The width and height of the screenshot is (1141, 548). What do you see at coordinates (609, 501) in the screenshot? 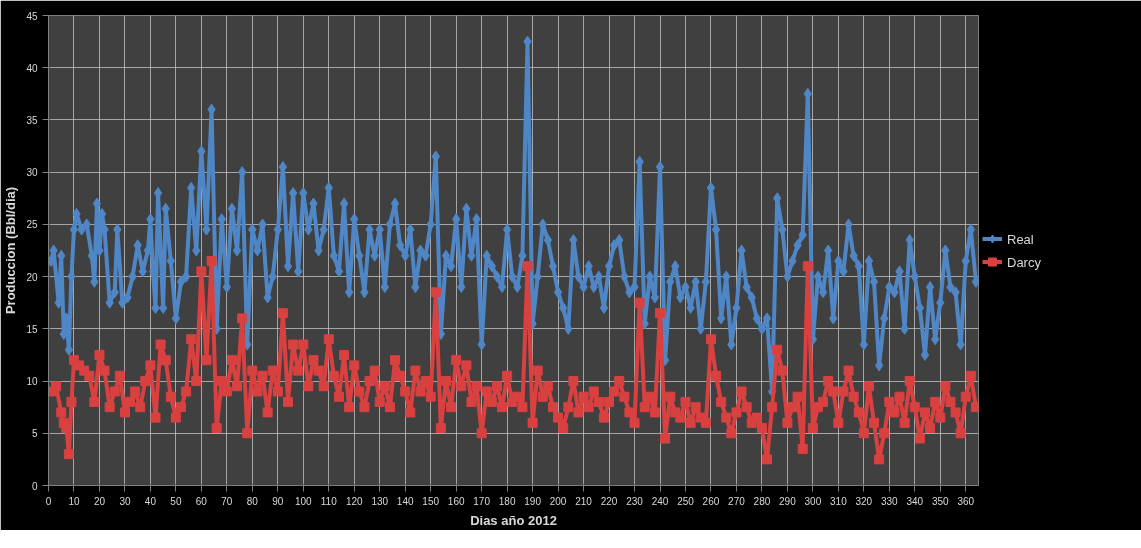
I see `x-tick-label: 220` at bounding box center [609, 501].